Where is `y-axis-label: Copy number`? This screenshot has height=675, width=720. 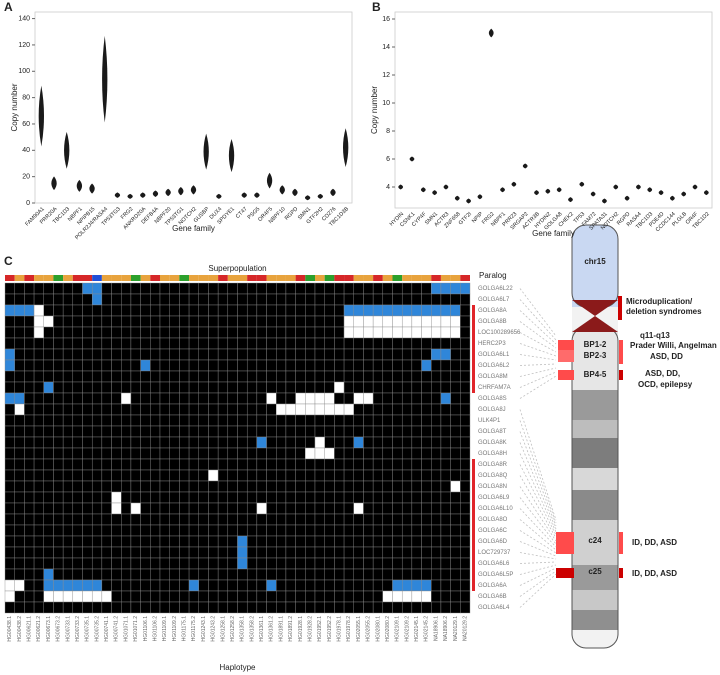 y-axis-label: Copy number is located at coordinates (14, 107).